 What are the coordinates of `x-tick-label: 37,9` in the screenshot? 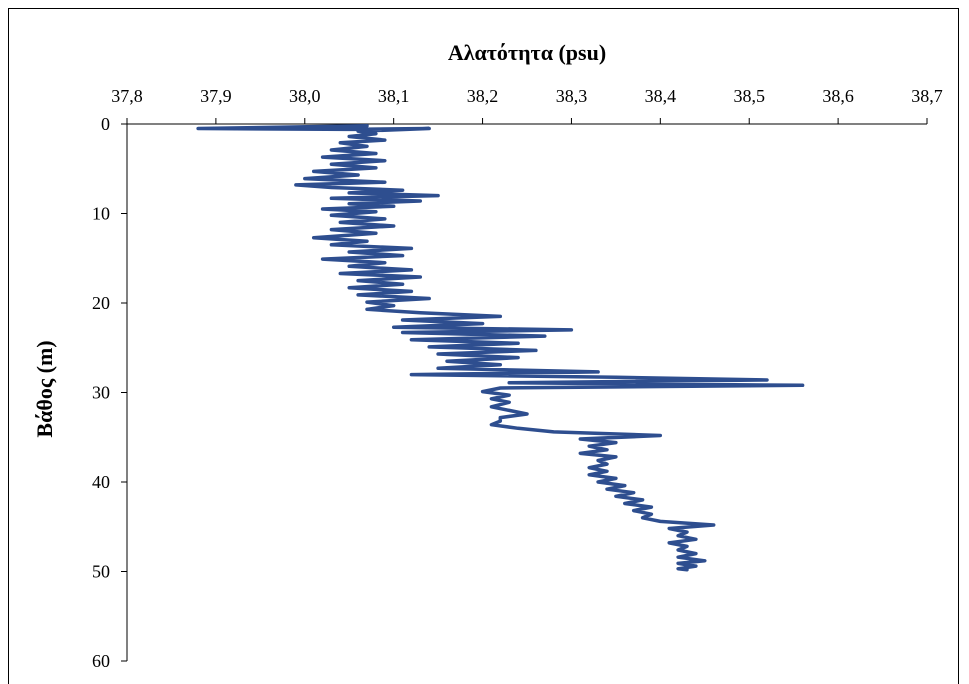 It's located at (216, 96).